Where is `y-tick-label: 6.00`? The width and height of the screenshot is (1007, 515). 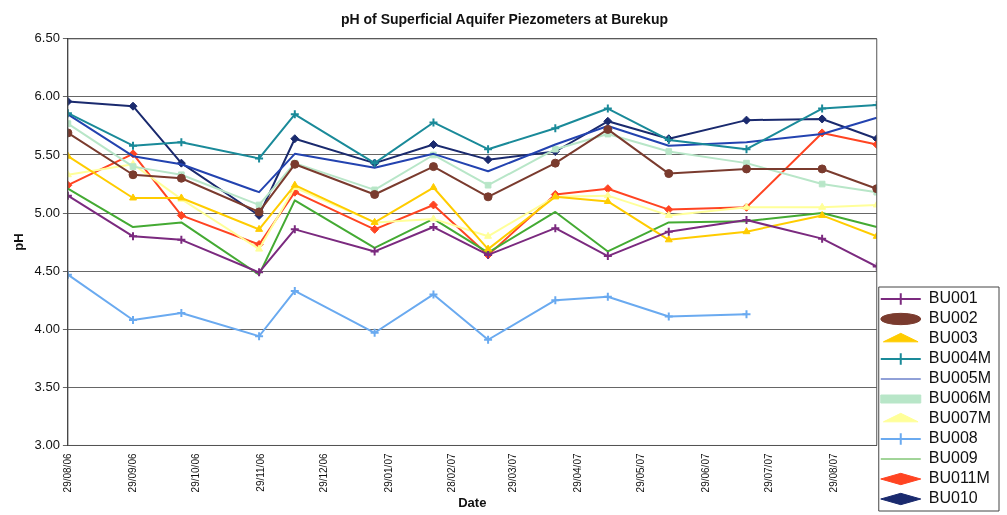
y-tick-label: 6.00 is located at coordinates (47, 96).